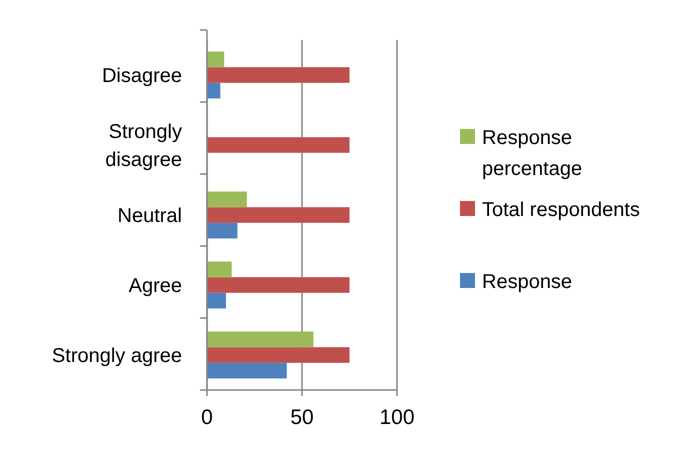 The height and width of the screenshot is (451, 697). Describe the element at coordinates (561, 210) in the screenshot. I see `legend-label: Total respondents` at that location.